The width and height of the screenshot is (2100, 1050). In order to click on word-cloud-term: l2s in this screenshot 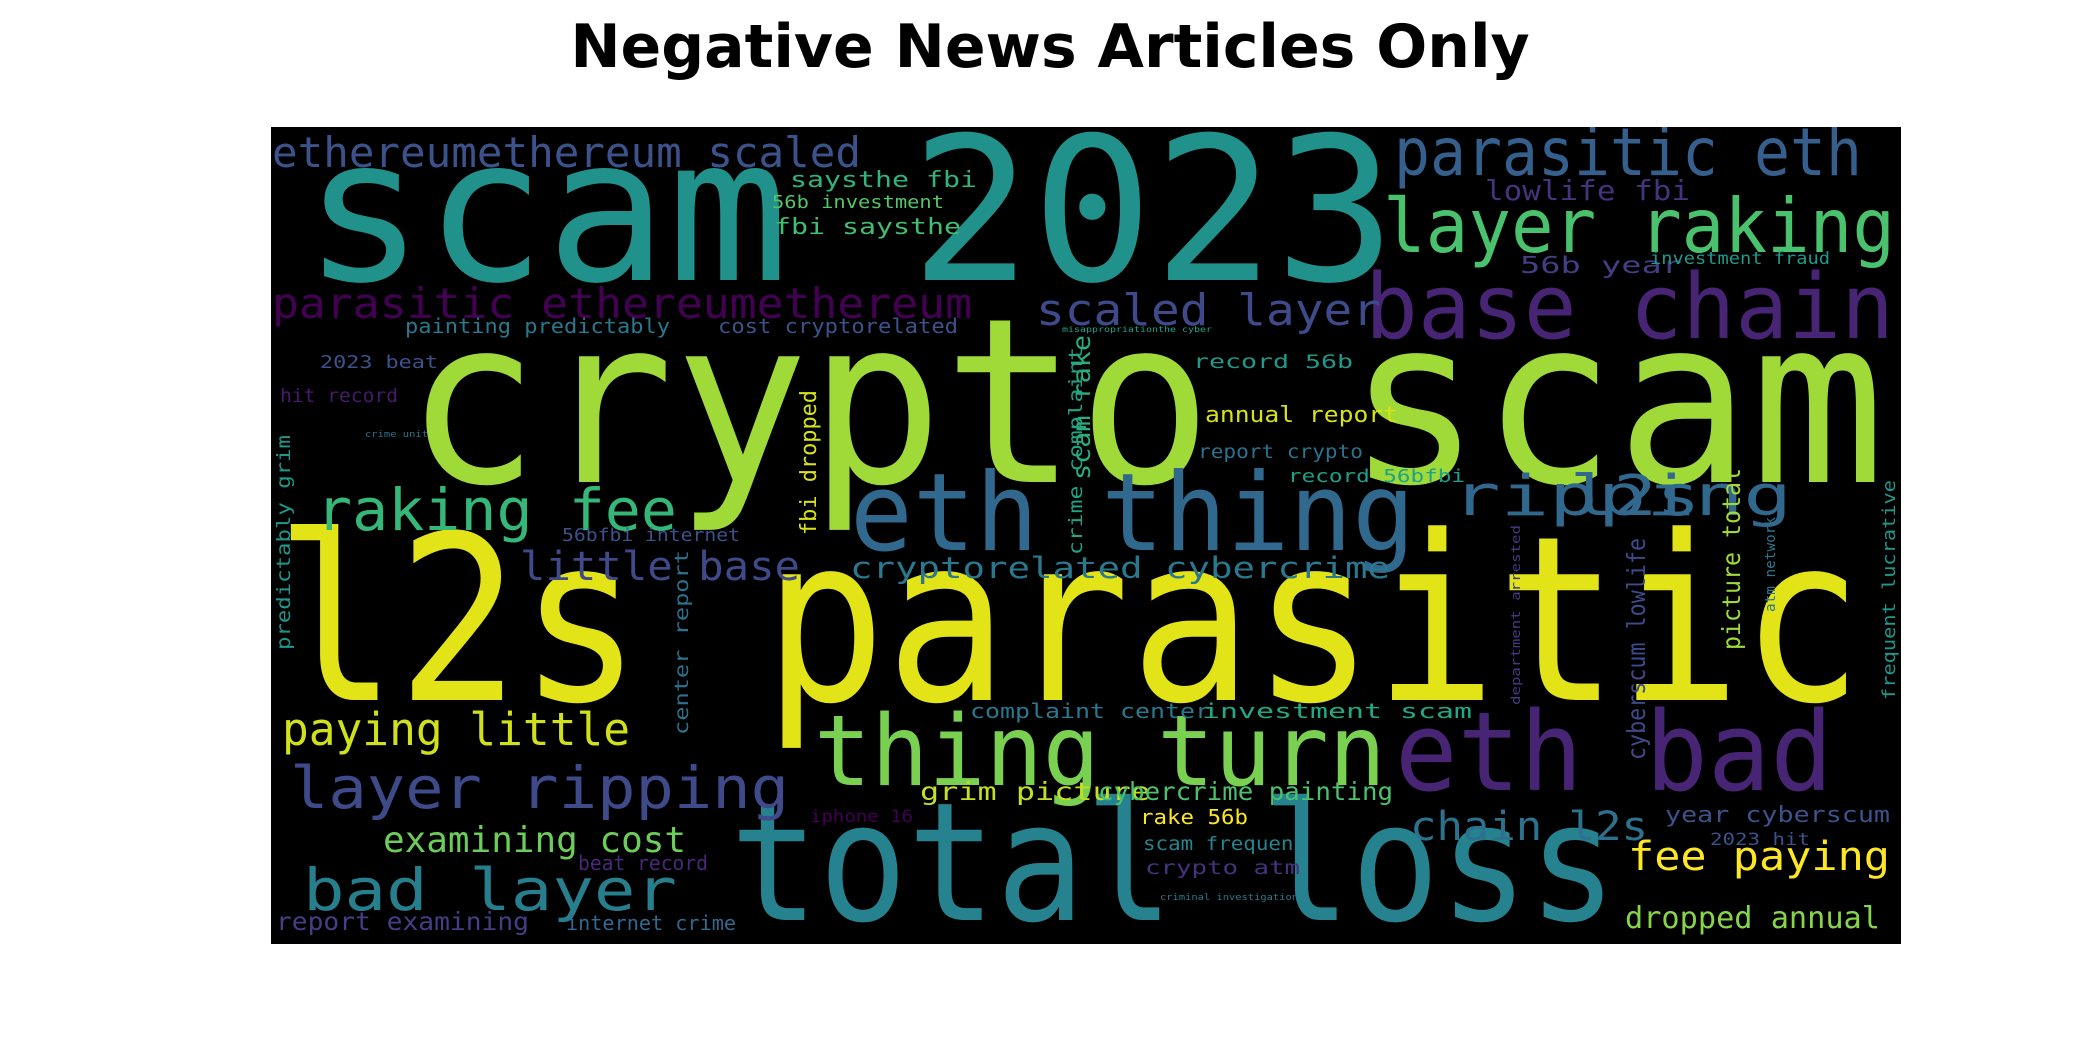, I will do `click(1635, 496)`.